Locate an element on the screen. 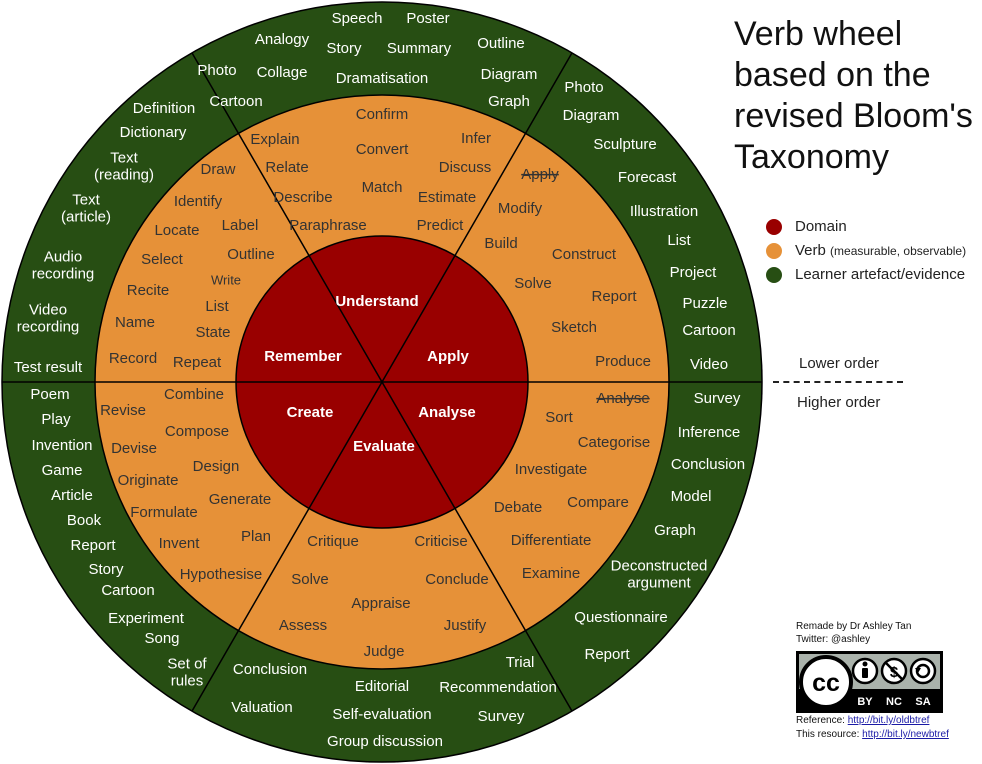  sharealike-icon is located at coordinates (923, 671).